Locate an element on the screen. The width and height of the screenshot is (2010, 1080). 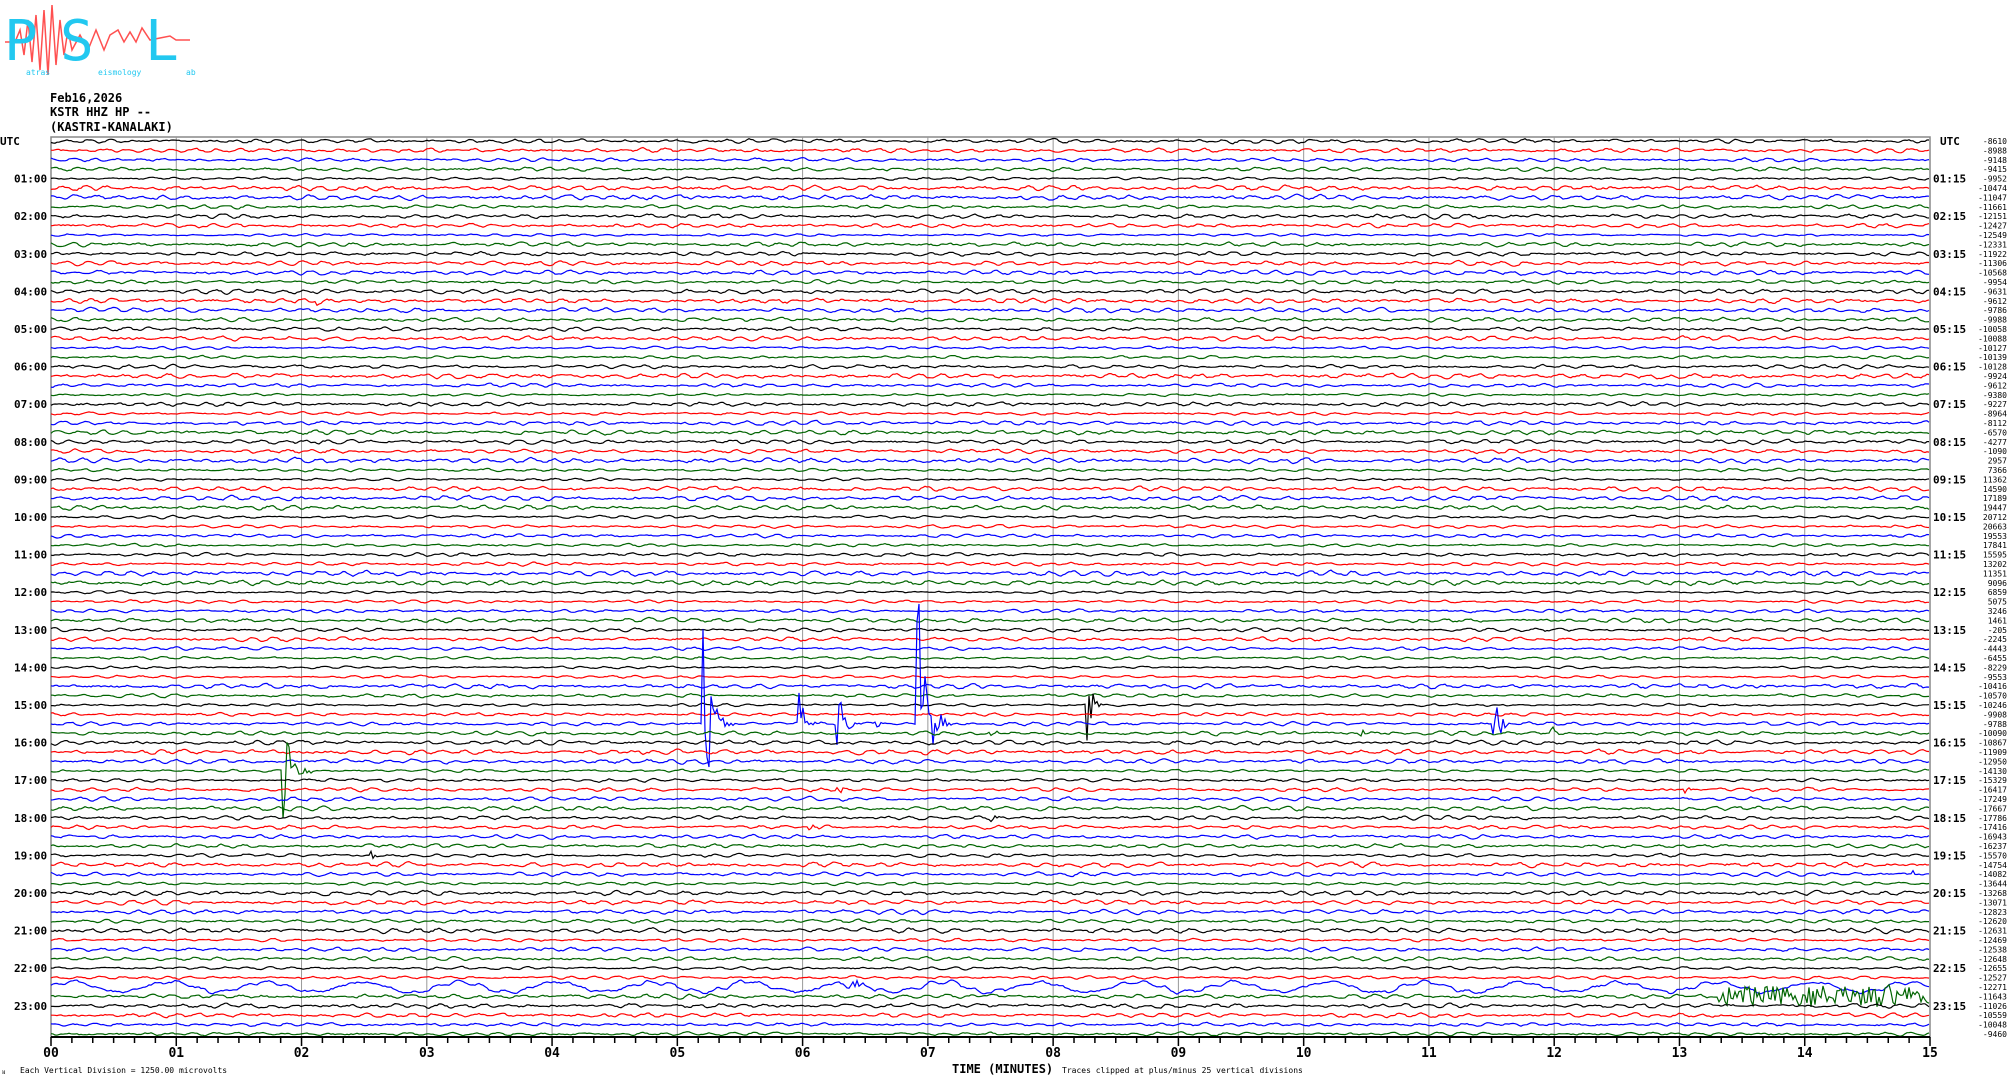
trace-offset-label: -10090 is located at coordinates (1992, 733).